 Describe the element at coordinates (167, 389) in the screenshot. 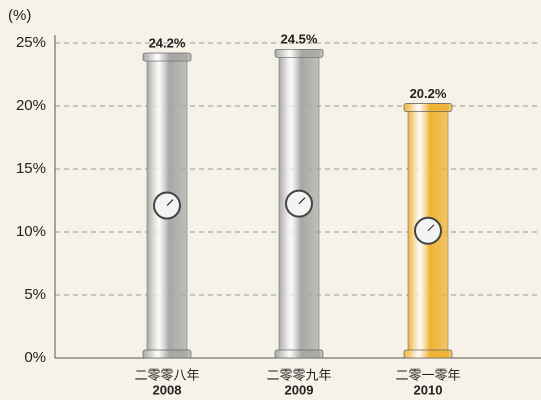

I see `x-tick-label-year: 2008` at that location.